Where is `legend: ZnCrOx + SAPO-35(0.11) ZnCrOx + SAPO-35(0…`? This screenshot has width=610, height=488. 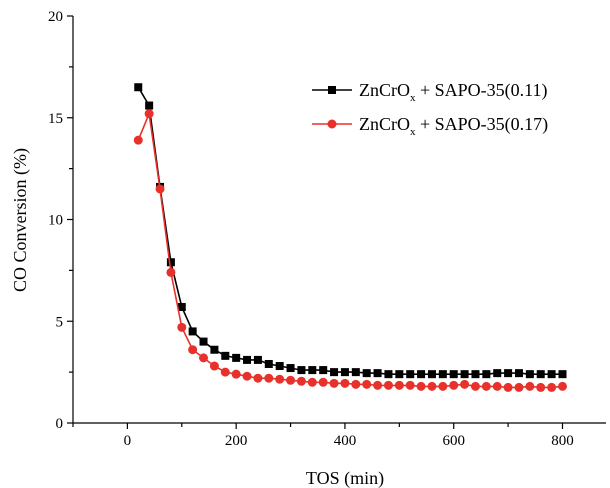
legend: ZnCrOx + SAPO-35(0.11) ZnCrOx + SAPO-35(0… is located at coordinates (430, 109).